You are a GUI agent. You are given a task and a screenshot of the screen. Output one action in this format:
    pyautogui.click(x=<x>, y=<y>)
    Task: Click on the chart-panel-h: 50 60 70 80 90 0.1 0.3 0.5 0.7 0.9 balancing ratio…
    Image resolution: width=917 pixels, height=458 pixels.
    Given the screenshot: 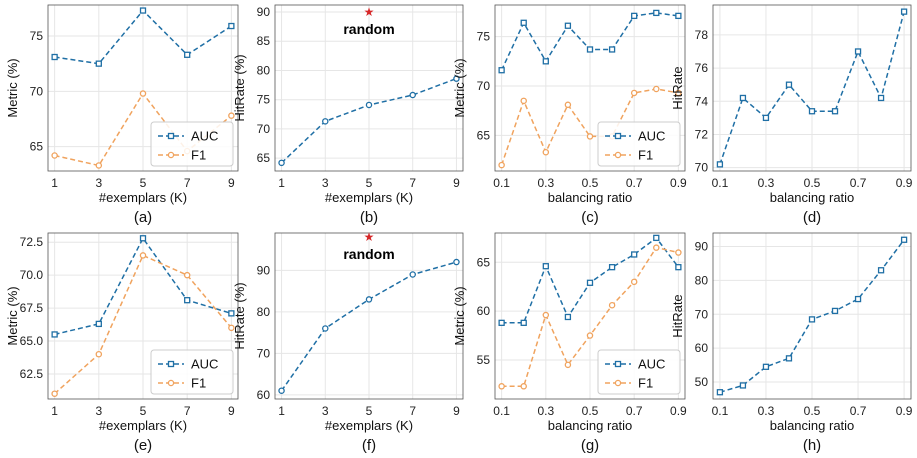 What is the action you would take?
    pyautogui.click(x=791, y=343)
    